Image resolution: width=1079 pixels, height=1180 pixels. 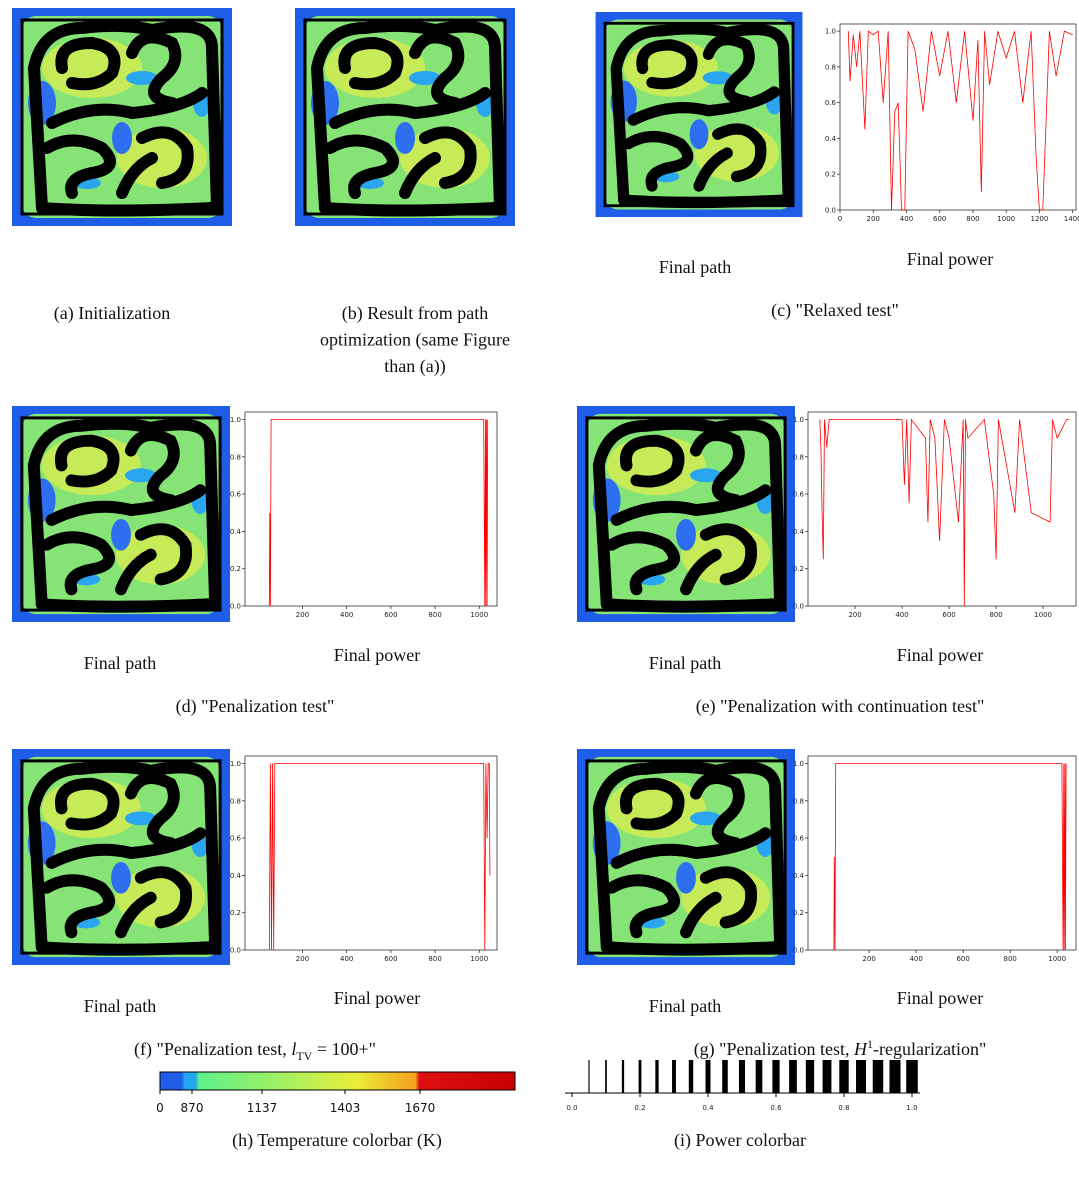 I want to click on caption: (a) Initialization, so click(x=112, y=313).